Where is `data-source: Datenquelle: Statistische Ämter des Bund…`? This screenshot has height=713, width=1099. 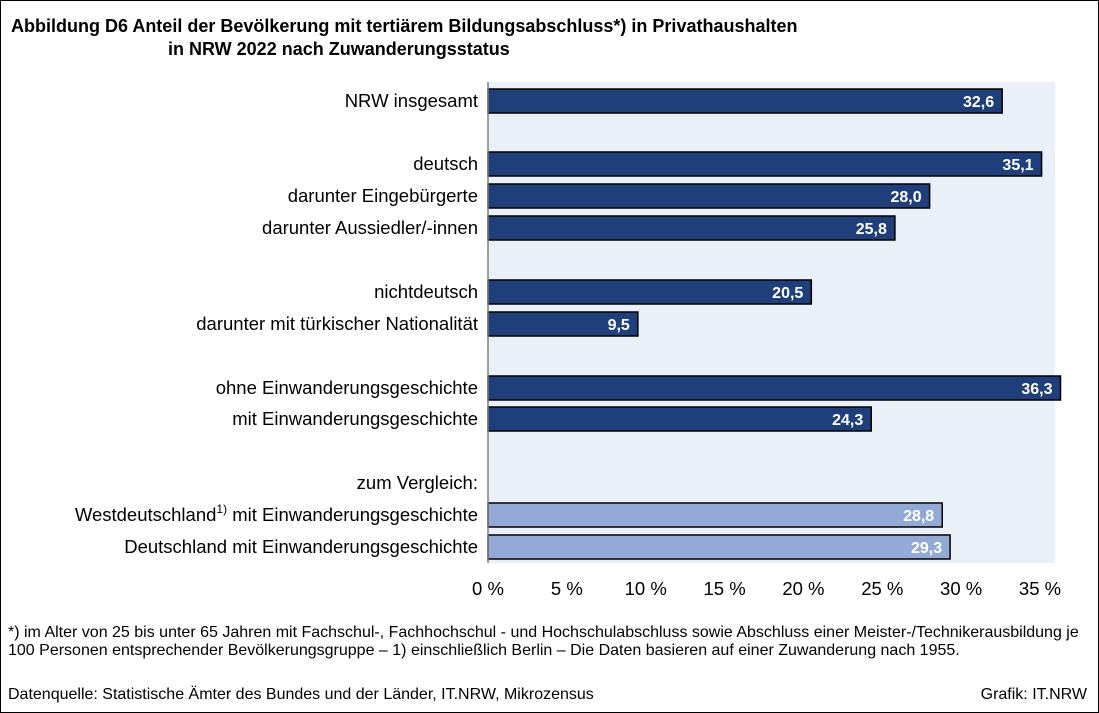 data-source: Datenquelle: Statistische Ämter des Bund… is located at coordinates (301, 694).